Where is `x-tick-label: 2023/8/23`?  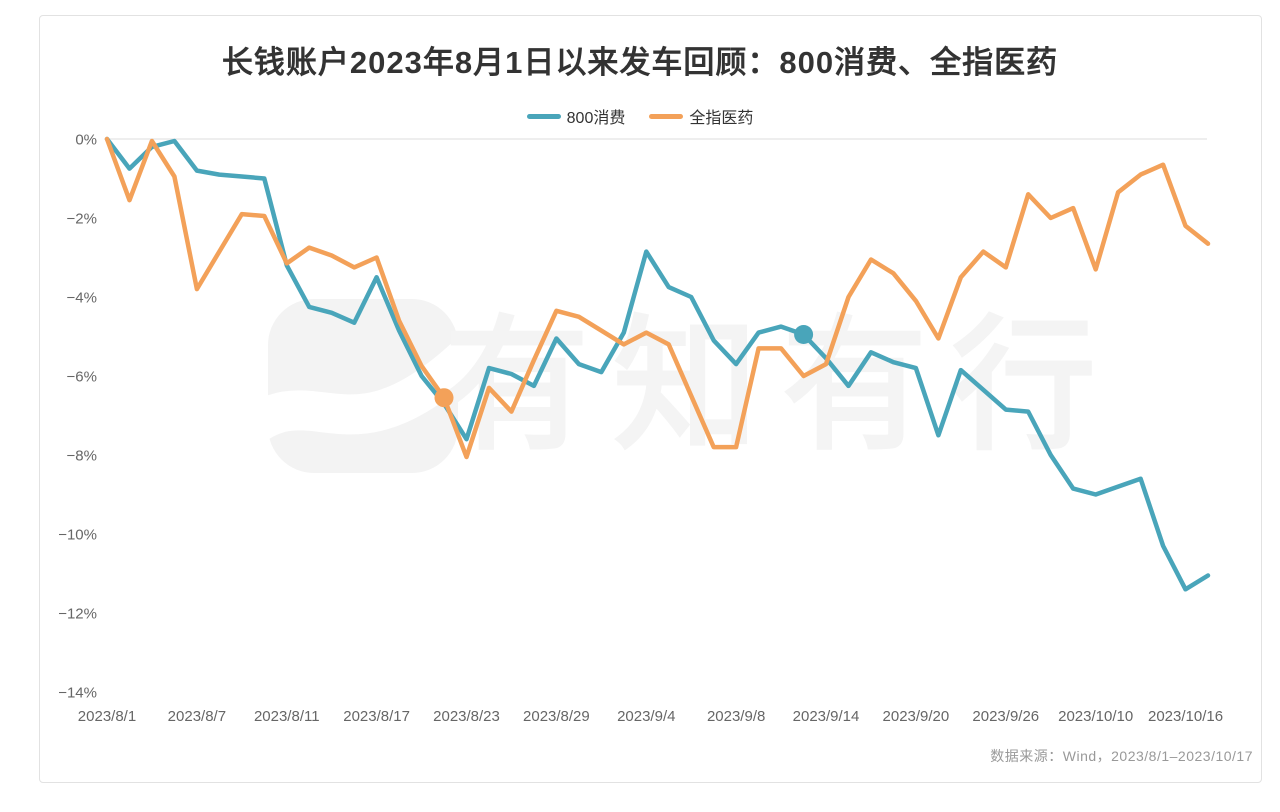
x-tick-label: 2023/8/23 is located at coordinates (466, 716).